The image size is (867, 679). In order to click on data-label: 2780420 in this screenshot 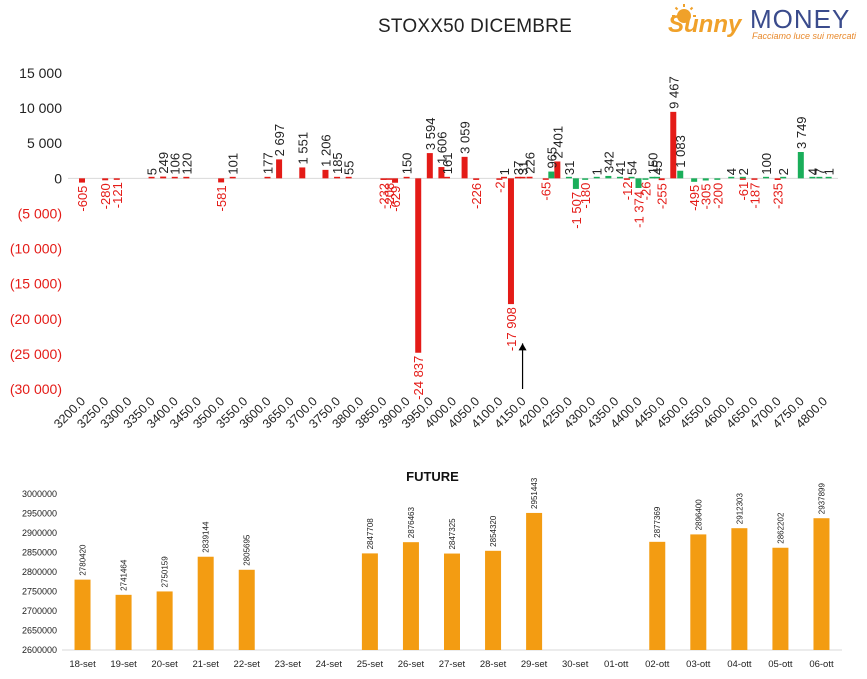, I will do `click(83, 560)`.